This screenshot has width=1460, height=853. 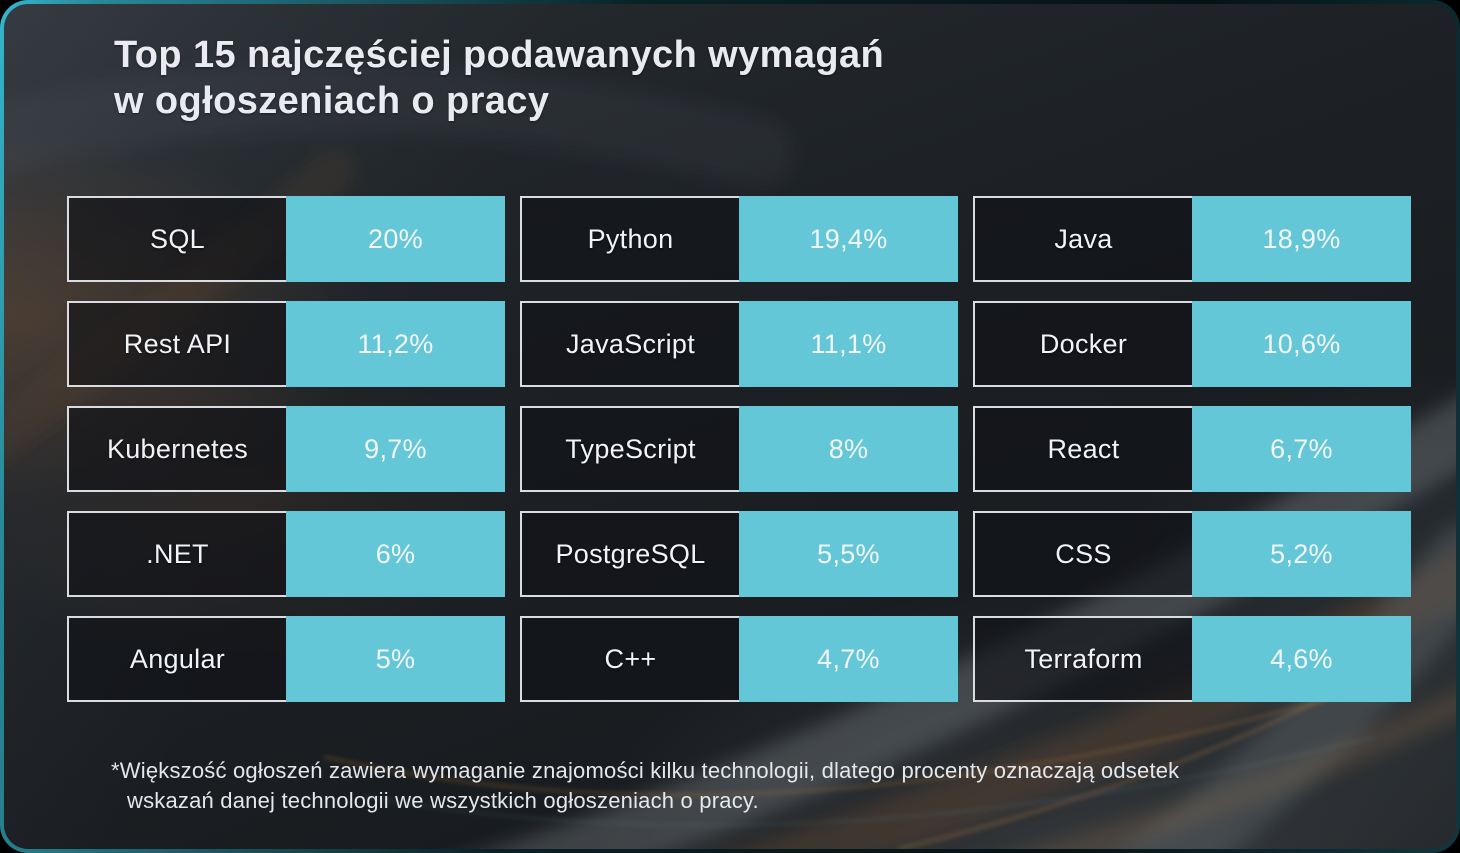 I want to click on tech-card: Kubernetes 9,7%, so click(x=286, y=449).